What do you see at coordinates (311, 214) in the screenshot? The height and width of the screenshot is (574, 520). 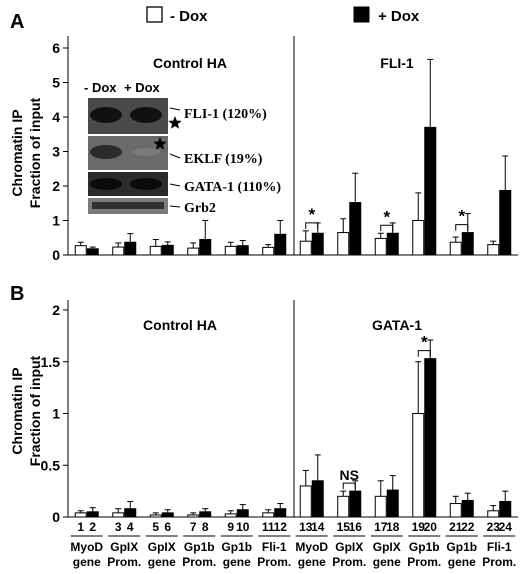 I see `significance-label-a-1: *` at bounding box center [311, 214].